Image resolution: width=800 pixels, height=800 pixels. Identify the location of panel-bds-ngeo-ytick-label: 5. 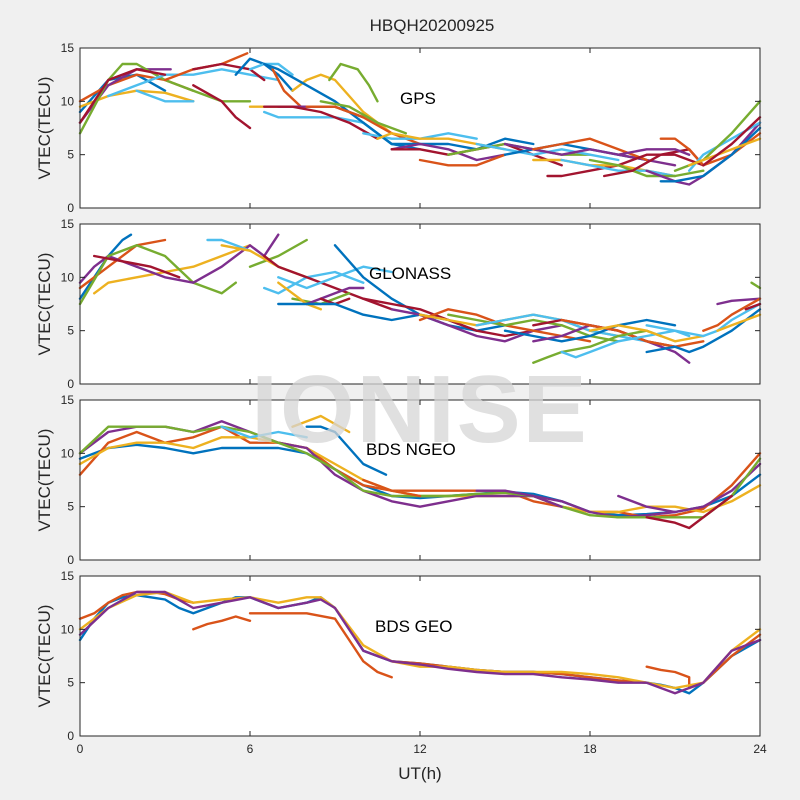
(70, 507).